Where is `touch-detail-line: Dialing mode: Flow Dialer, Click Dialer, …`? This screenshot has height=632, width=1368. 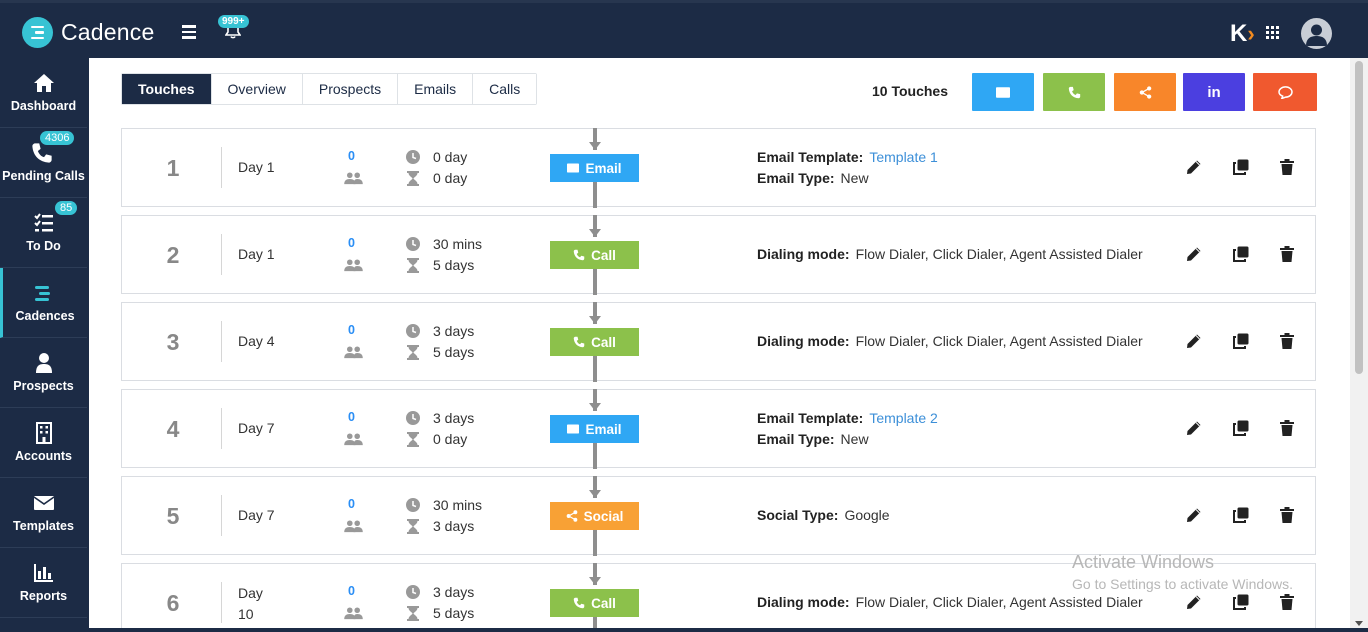
touch-detail-line: Dialing mode: Flow Dialer, Click Dialer, … is located at coordinates (950, 254).